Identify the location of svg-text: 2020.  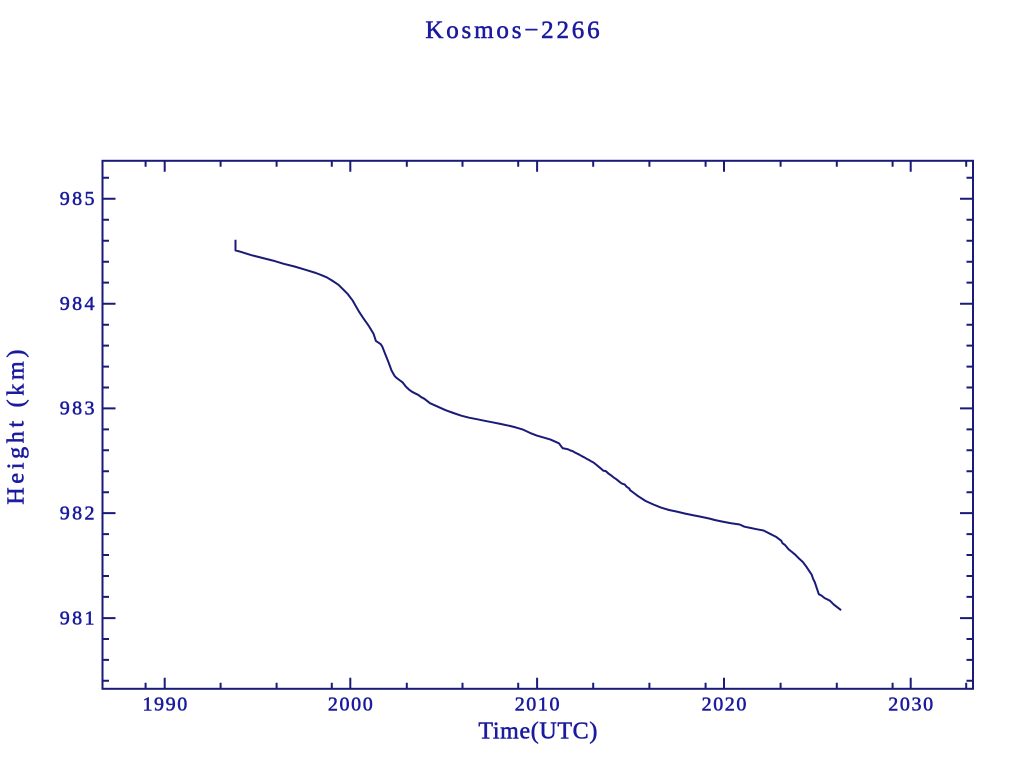
(725, 705).